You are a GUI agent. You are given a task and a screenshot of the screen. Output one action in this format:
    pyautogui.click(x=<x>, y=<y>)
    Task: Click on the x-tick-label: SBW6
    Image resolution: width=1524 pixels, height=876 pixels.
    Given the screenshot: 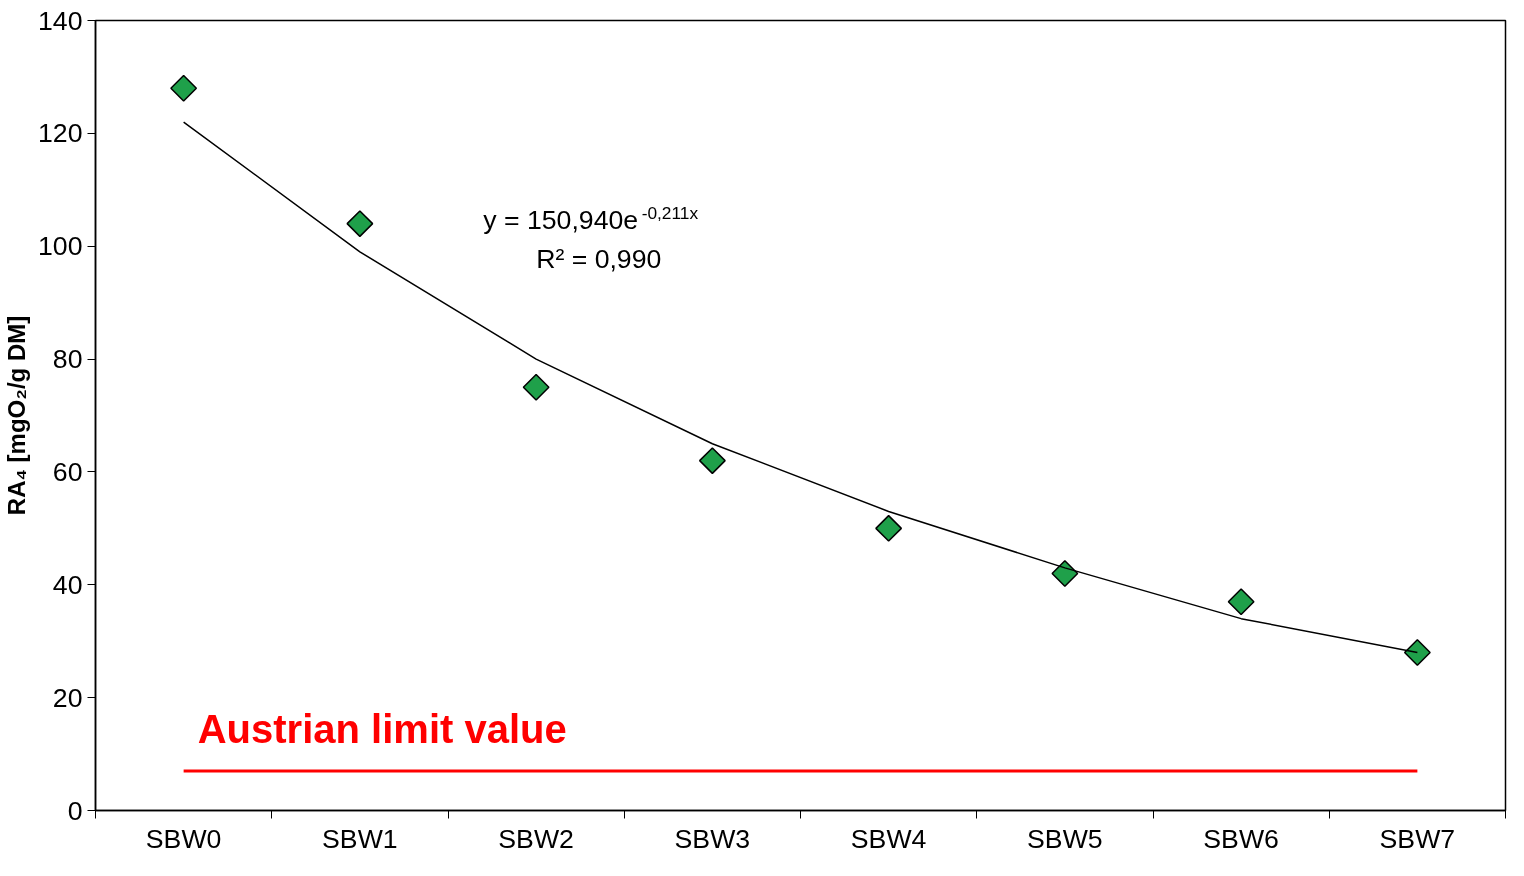 What is the action you would take?
    pyautogui.click(x=1241, y=838)
    